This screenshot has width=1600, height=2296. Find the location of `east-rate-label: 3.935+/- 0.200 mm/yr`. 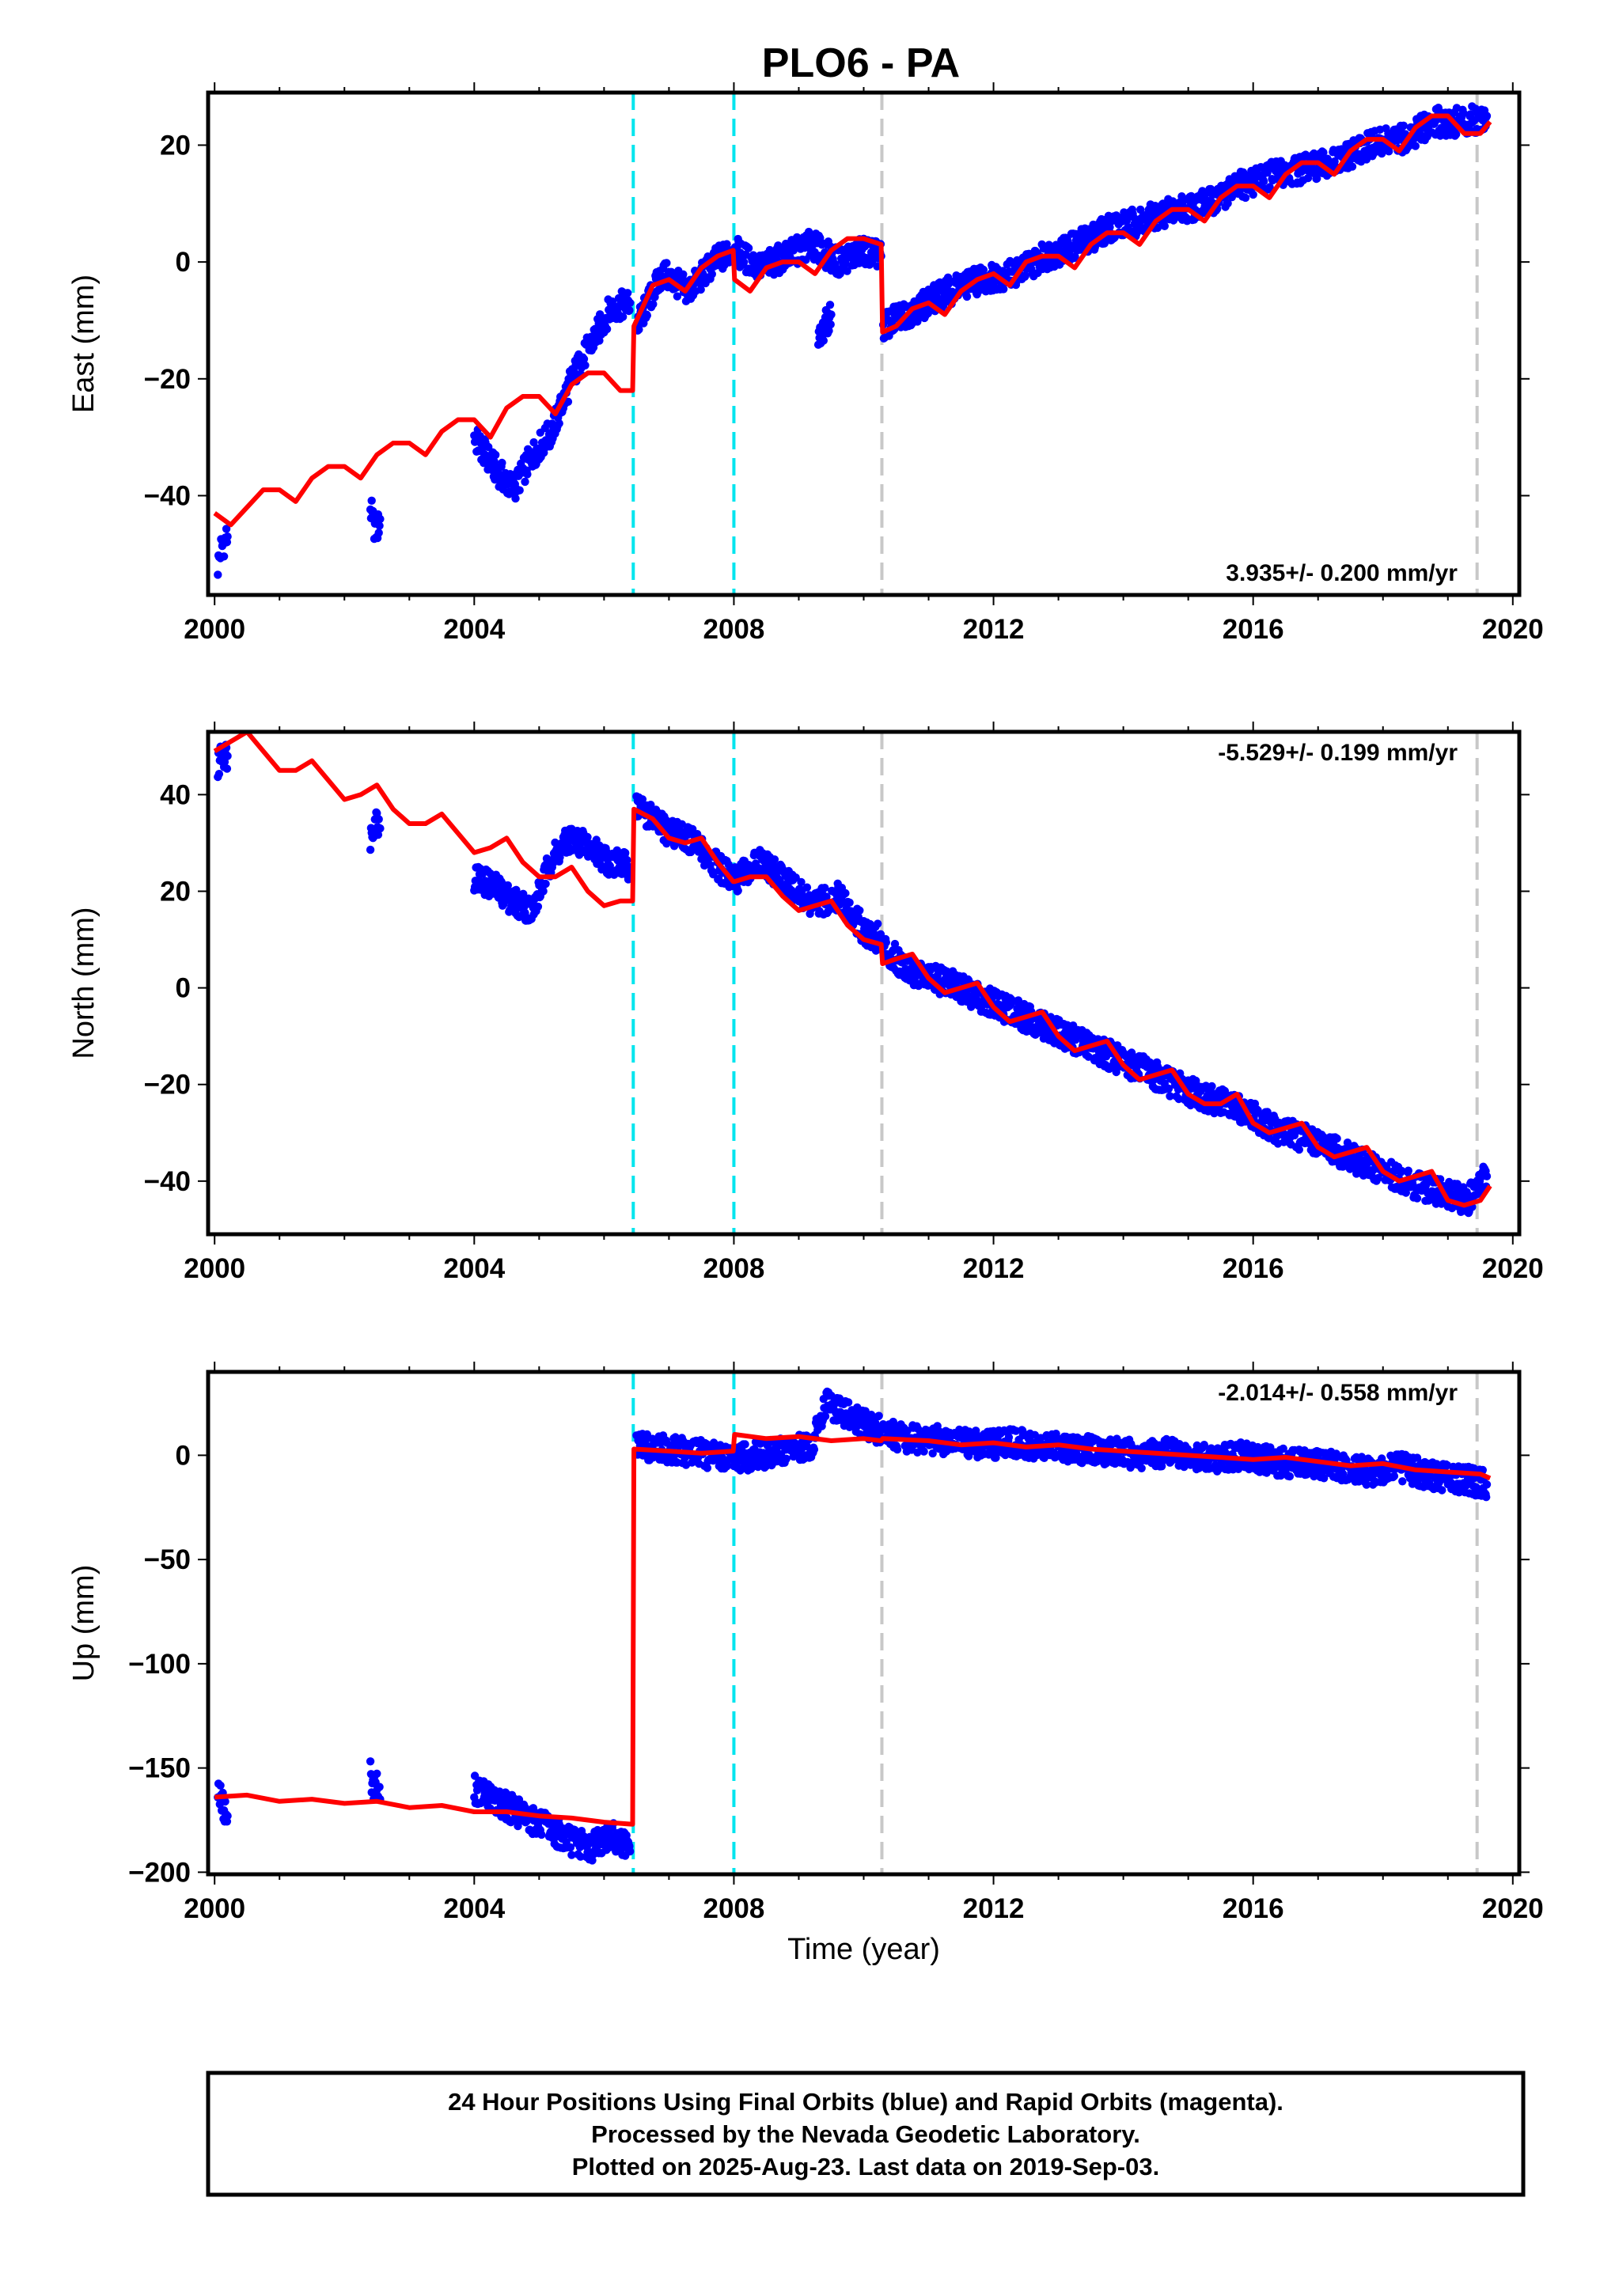

east-rate-label: 3.935+/- 0.200 mm/yr is located at coordinates (1342, 573).